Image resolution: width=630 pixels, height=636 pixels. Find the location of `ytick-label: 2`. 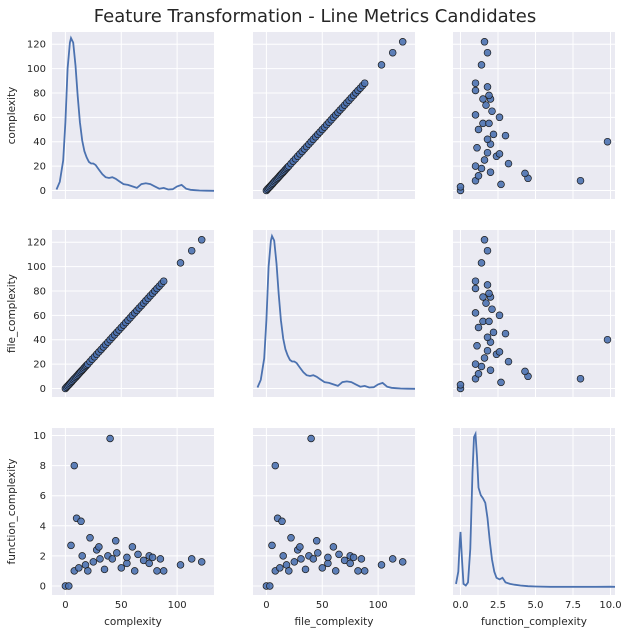

ytick-label: 2 is located at coordinates (43, 556).